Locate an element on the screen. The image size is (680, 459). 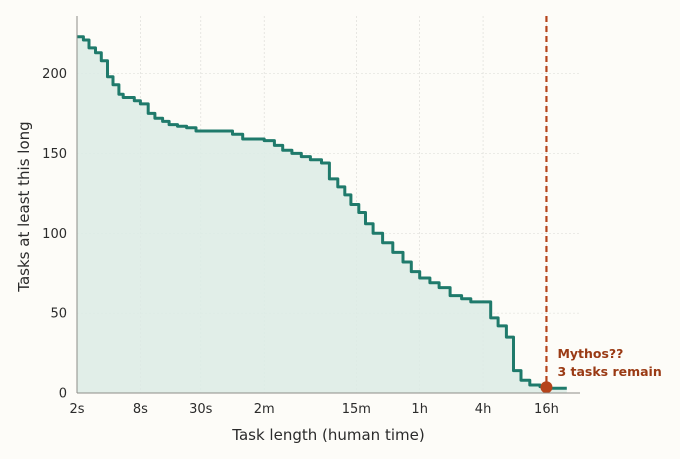
x-tick-label: 15m is located at coordinates (356, 409).